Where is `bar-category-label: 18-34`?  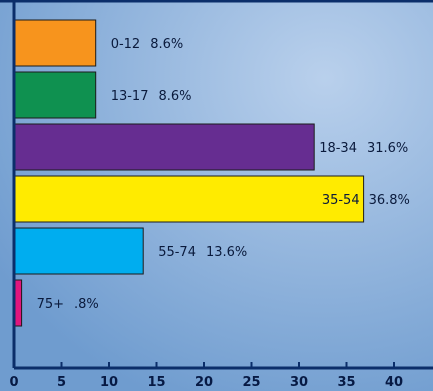
bar-category-label: 18-34 is located at coordinates (338, 148).